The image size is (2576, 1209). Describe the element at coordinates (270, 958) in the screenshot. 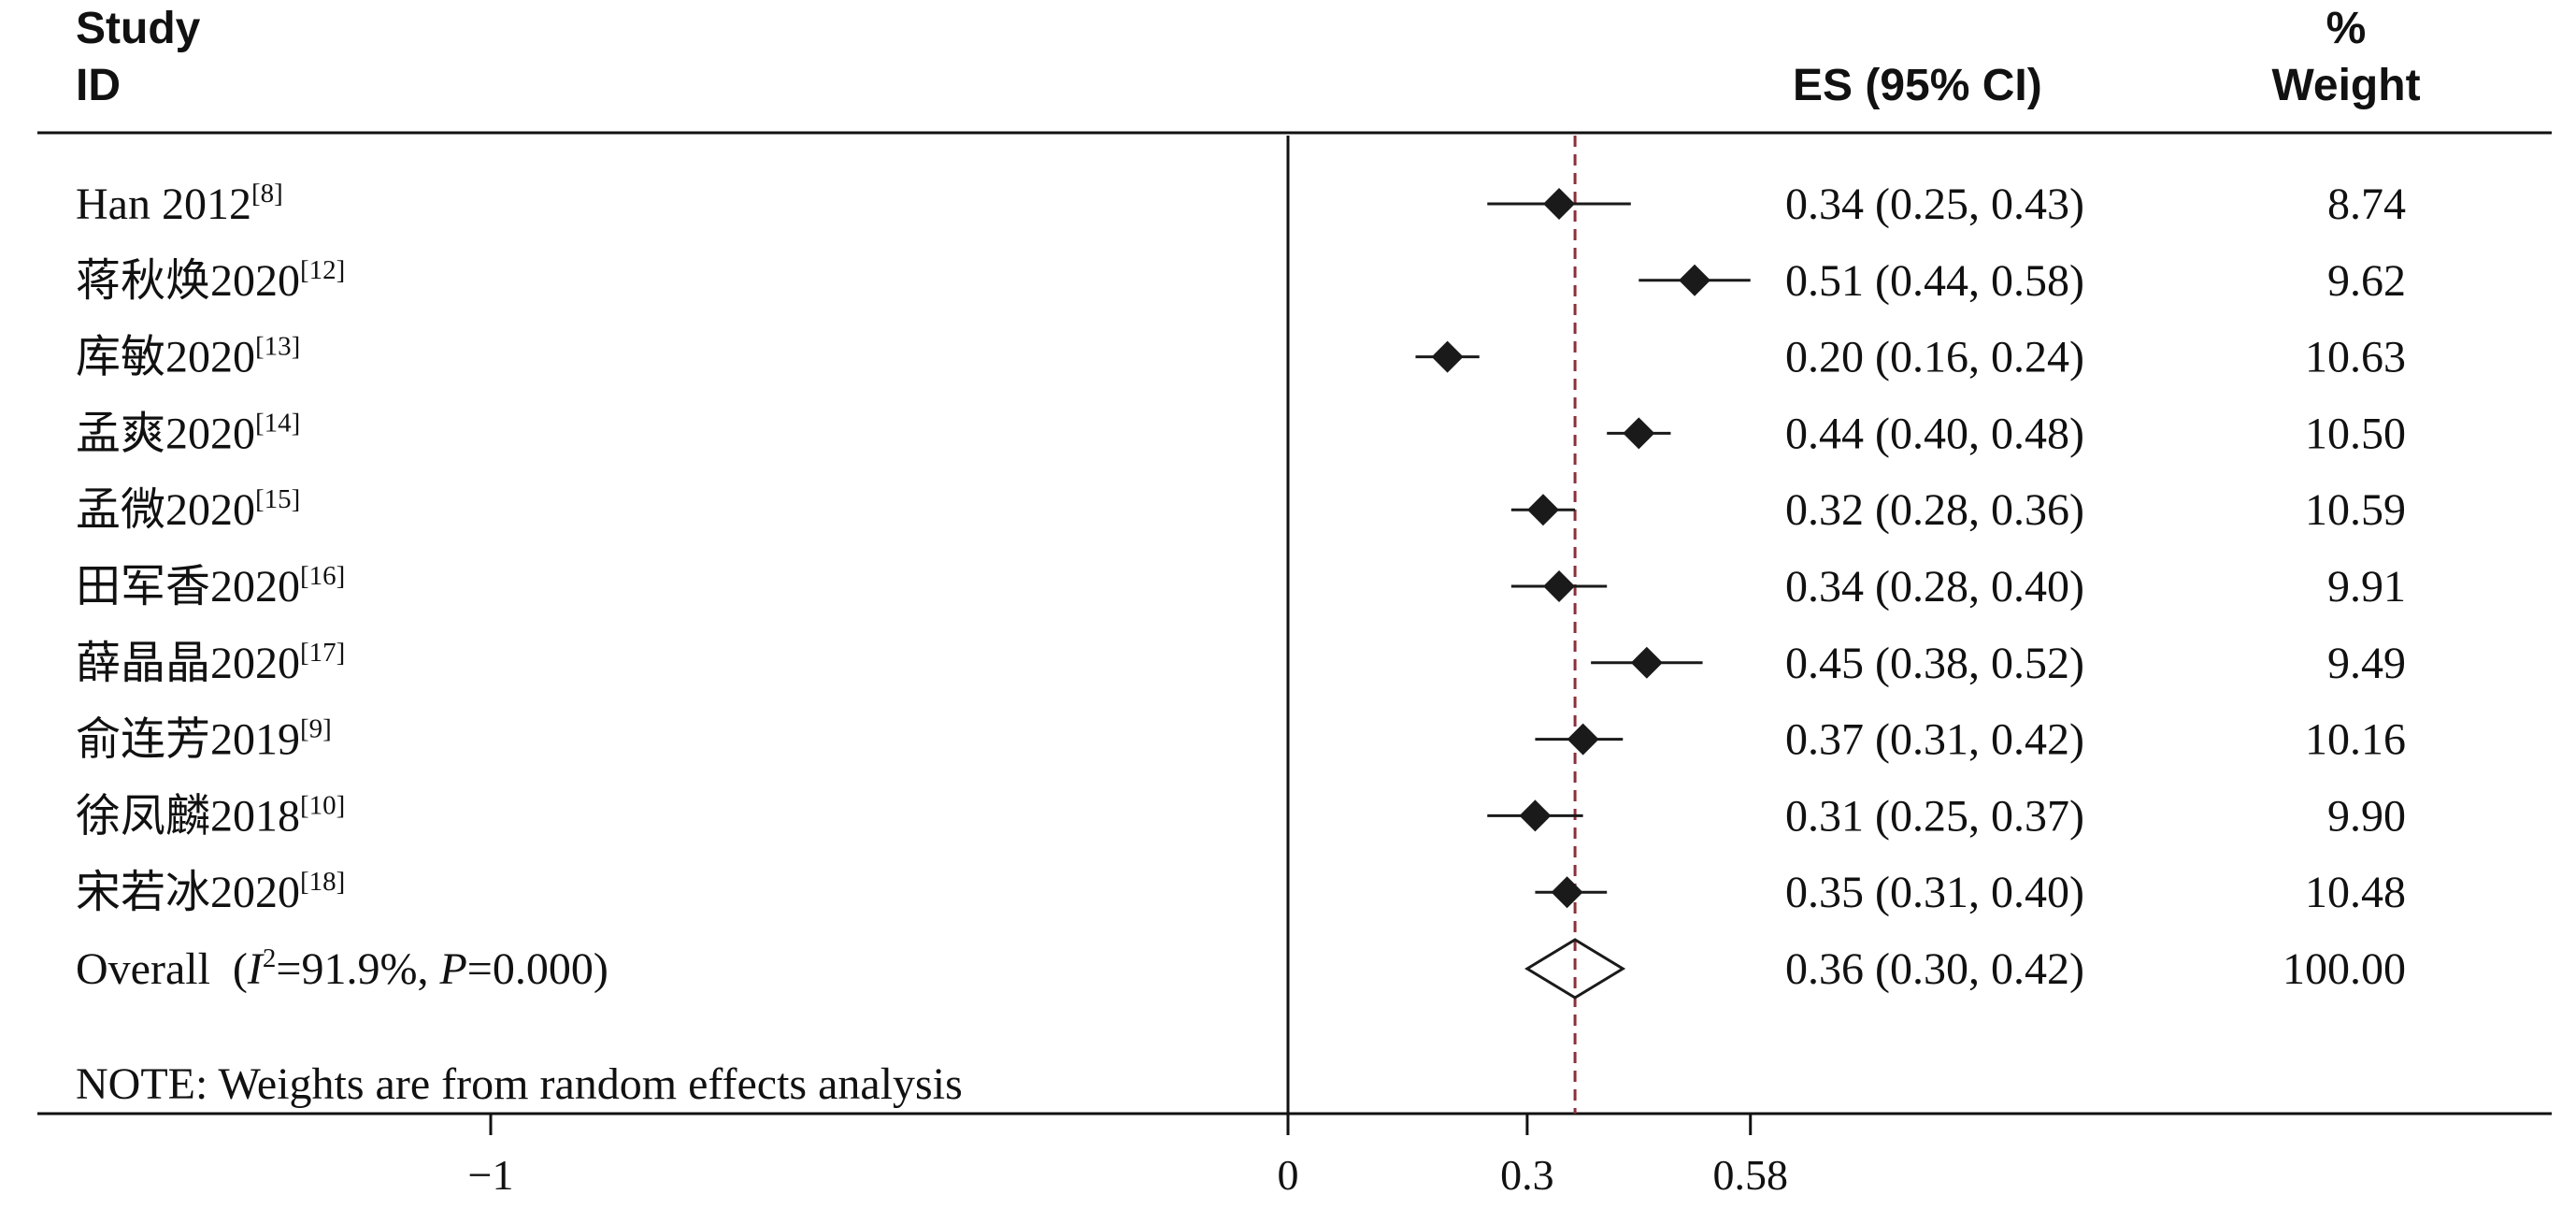

I see `i2-superscript: 2` at that location.